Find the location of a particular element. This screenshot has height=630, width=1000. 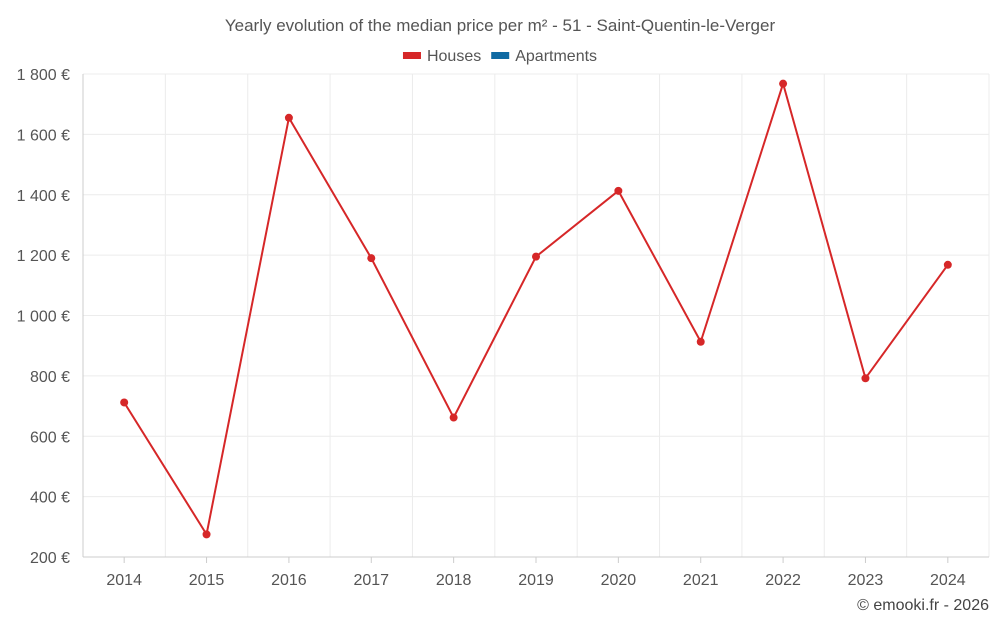

x-tick-label: 2015 is located at coordinates (207, 580).